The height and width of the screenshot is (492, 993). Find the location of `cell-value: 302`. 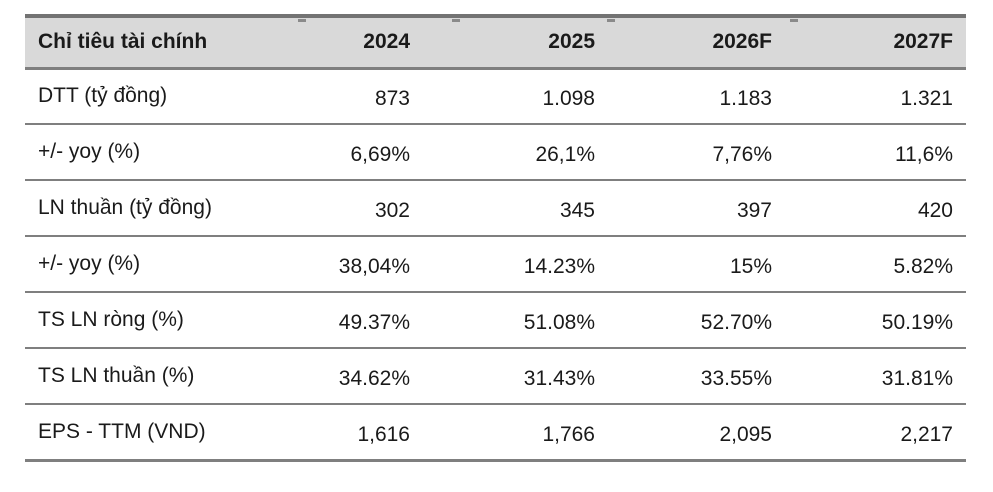

cell-value: 302 is located at coordinates (330, 208).